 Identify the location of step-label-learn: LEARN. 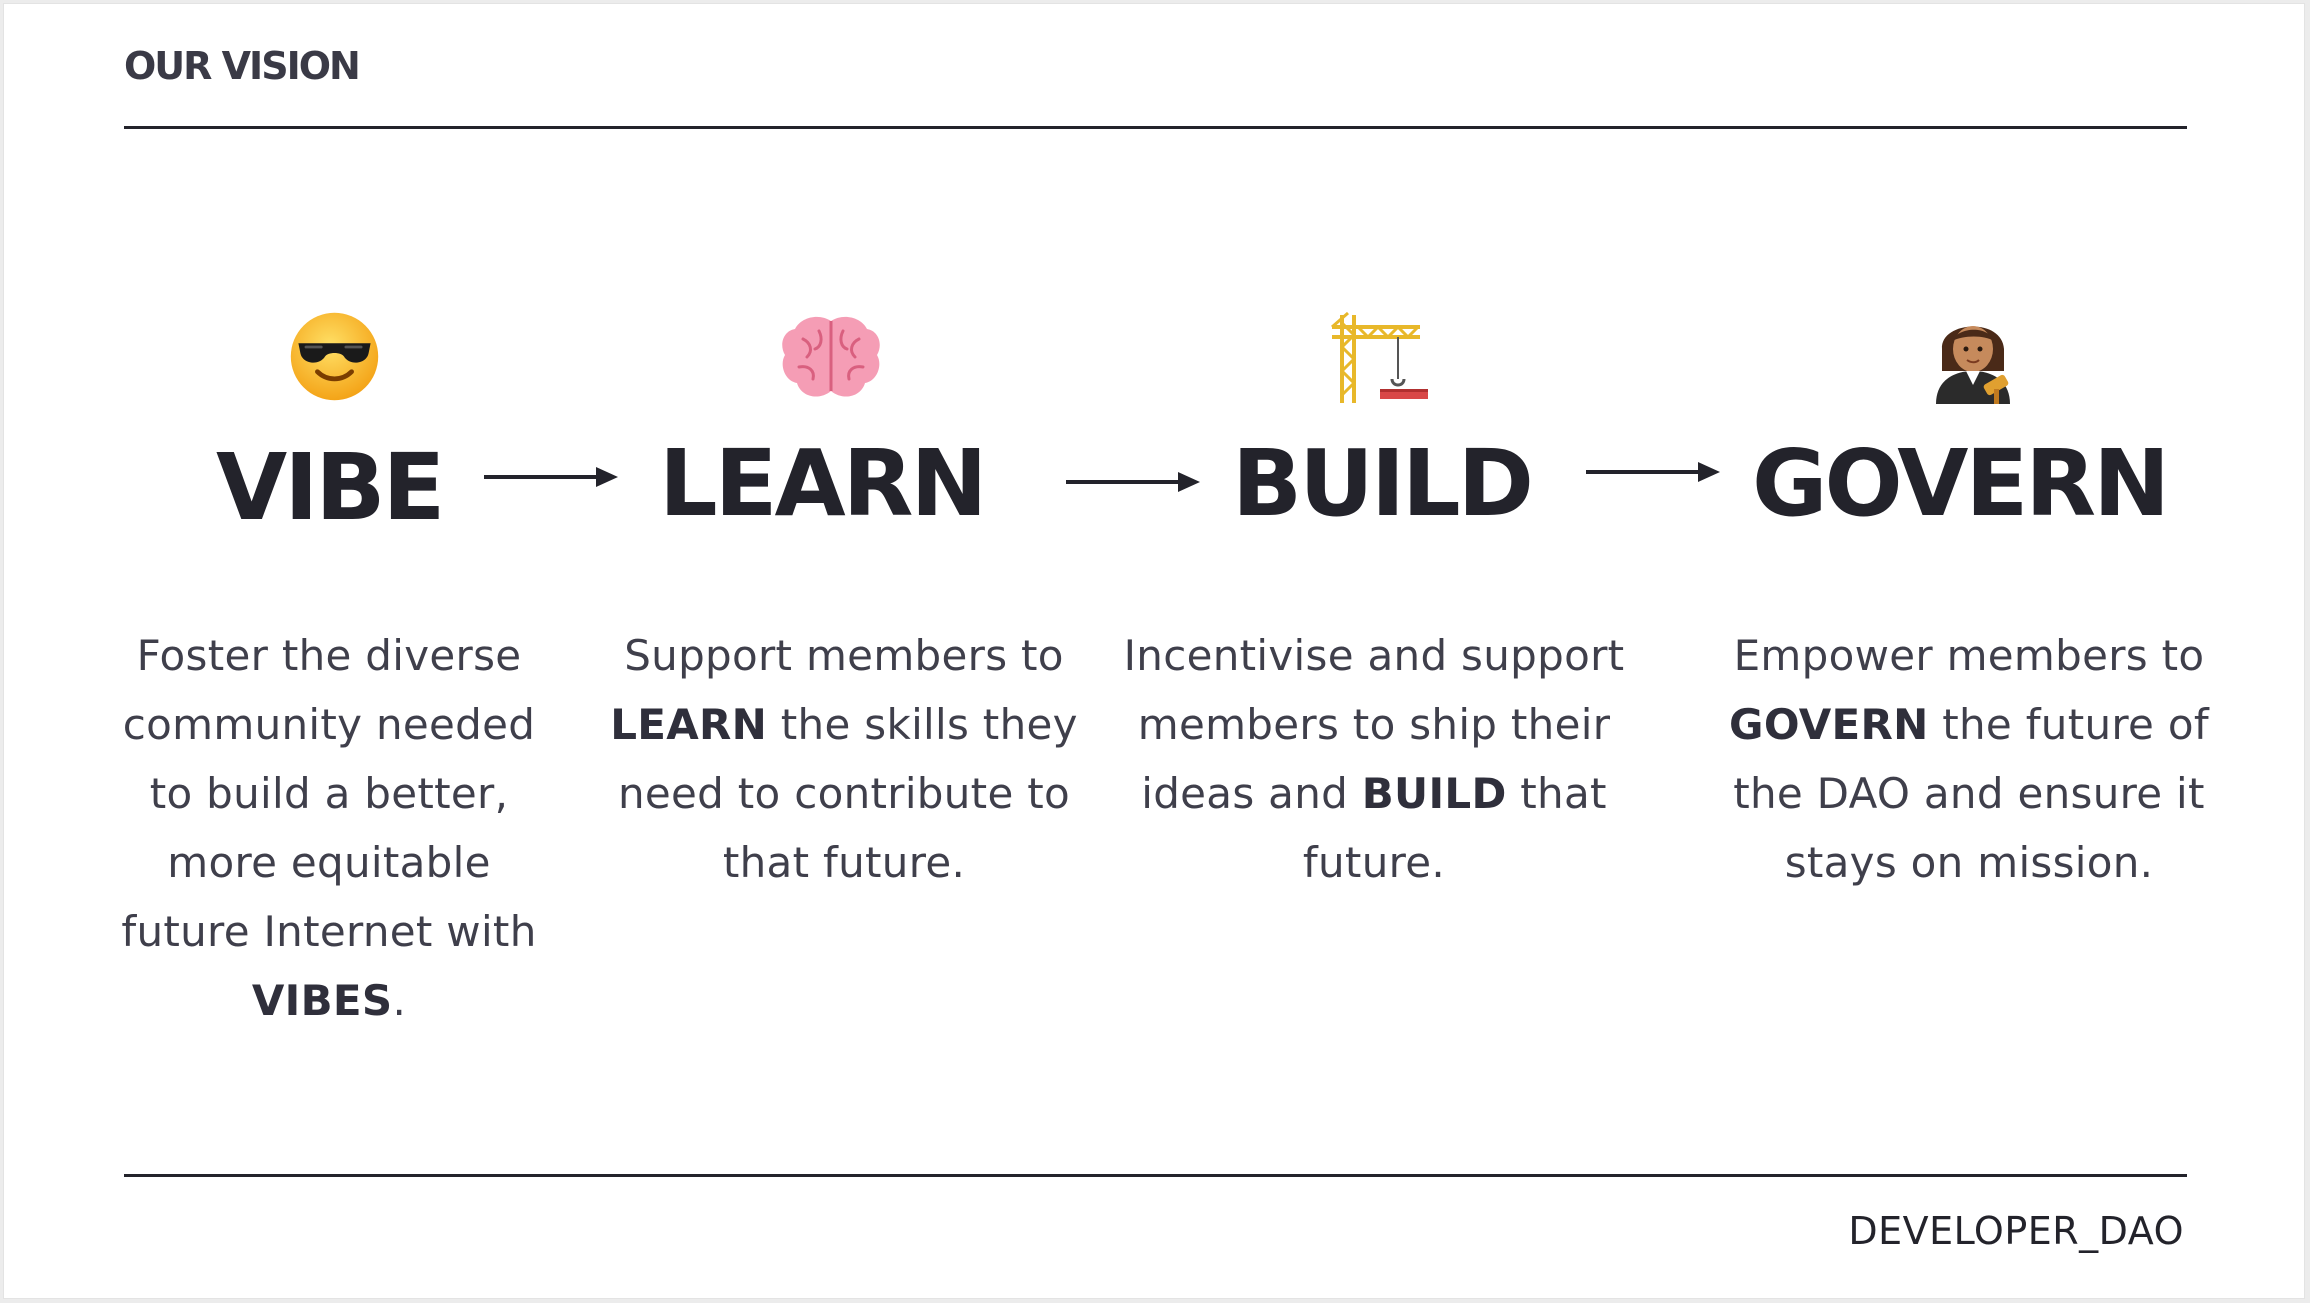
(823, 483).